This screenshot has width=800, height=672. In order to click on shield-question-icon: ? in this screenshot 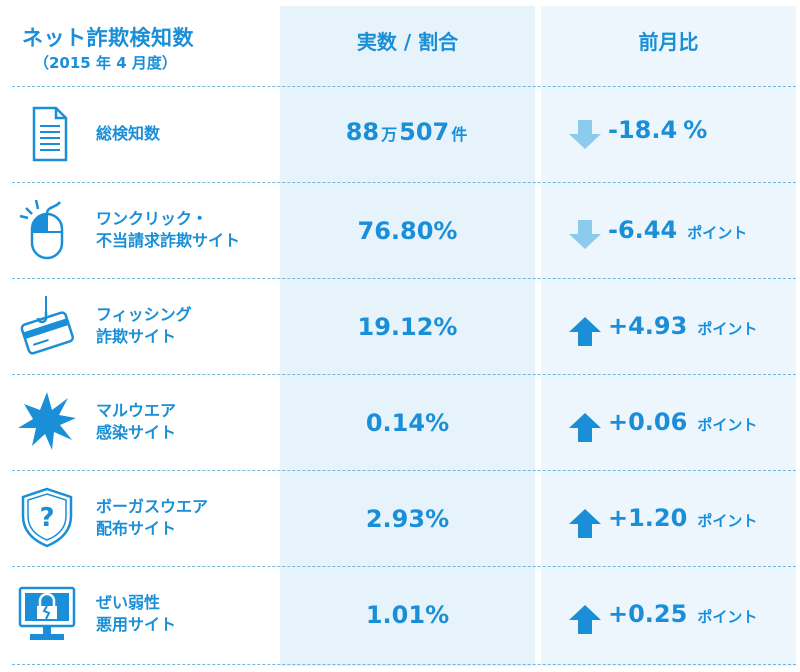, I will do `click(47, 517)`.